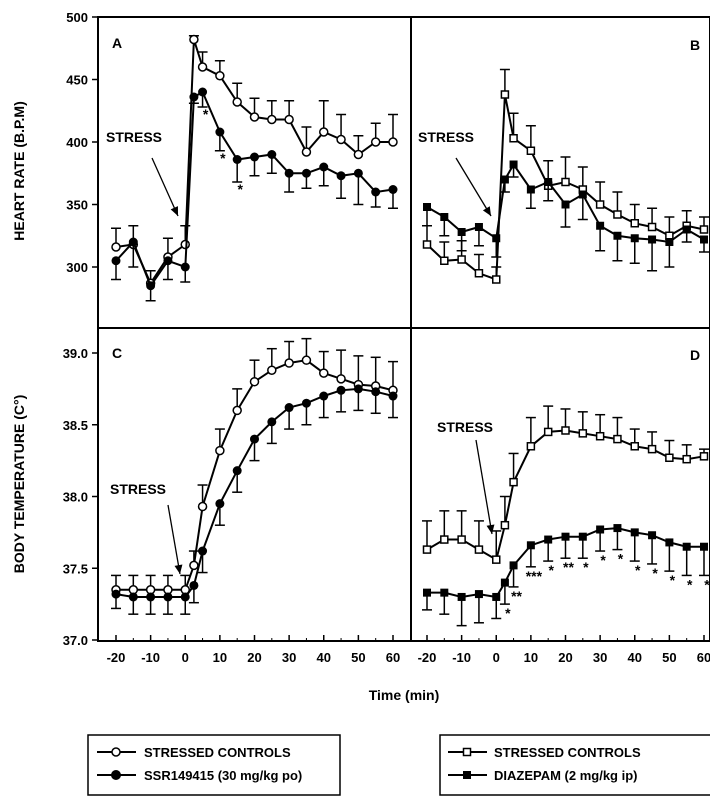 Image resolution: width=710 pixels, height=797 pixels. Describe the element at coordinates (565, 775) in the screenshot. I see `legend-right-label-2: DIAZEPAM (2 mg/kg ip)` at that location.